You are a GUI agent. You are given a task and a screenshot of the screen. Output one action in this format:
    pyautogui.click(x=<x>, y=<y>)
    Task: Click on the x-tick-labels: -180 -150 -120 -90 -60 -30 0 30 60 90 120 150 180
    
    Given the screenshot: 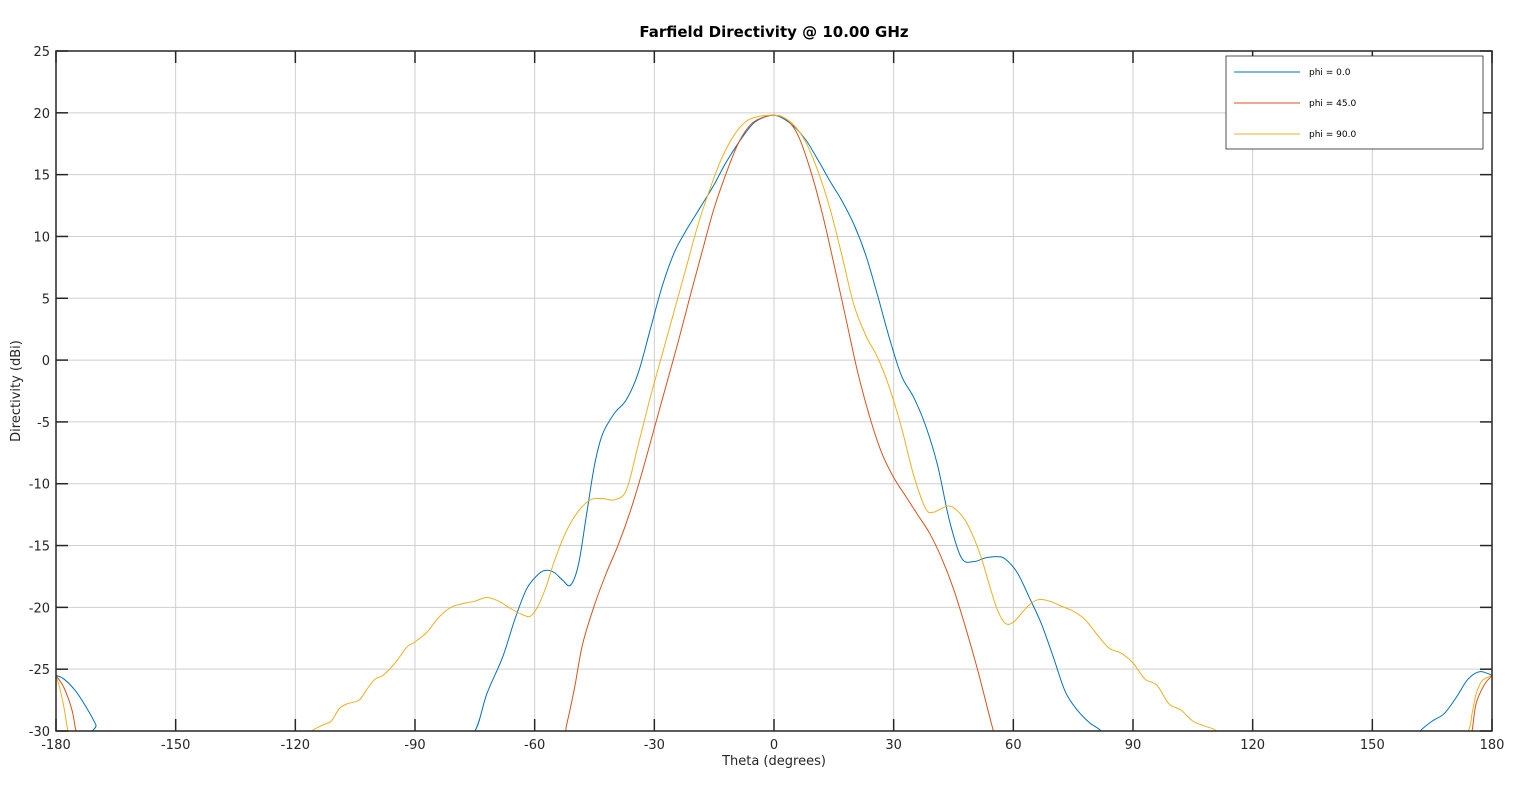 What is the action you would take?
    pyautogui.click(x=772, y=745)
    